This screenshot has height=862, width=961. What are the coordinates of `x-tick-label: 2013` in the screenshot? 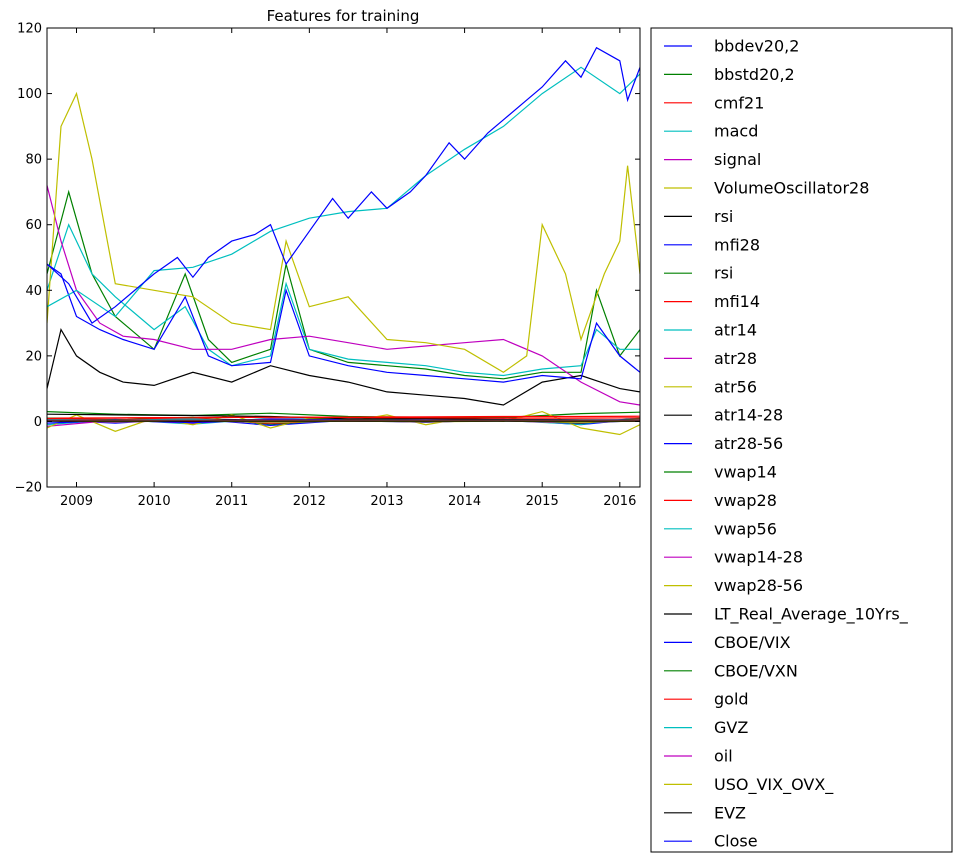 It's located at (386, 501).